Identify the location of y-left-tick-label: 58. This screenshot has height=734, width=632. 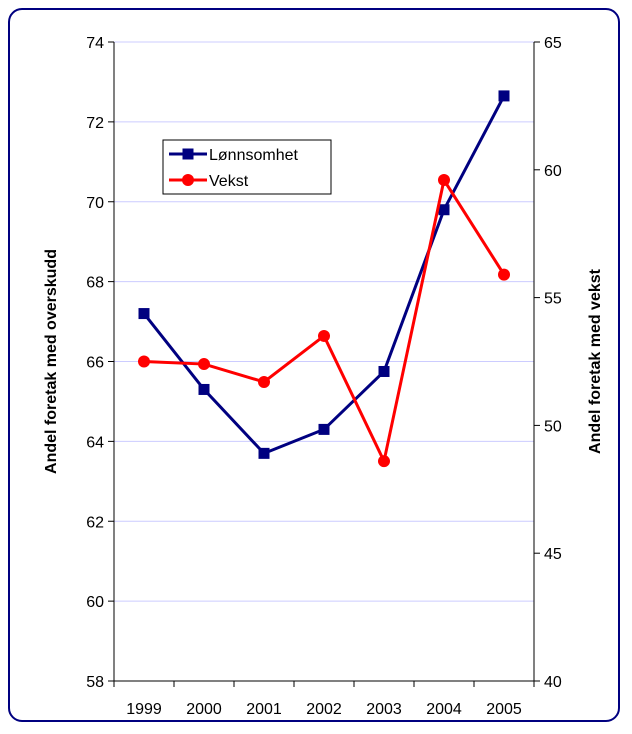
(95, 682).